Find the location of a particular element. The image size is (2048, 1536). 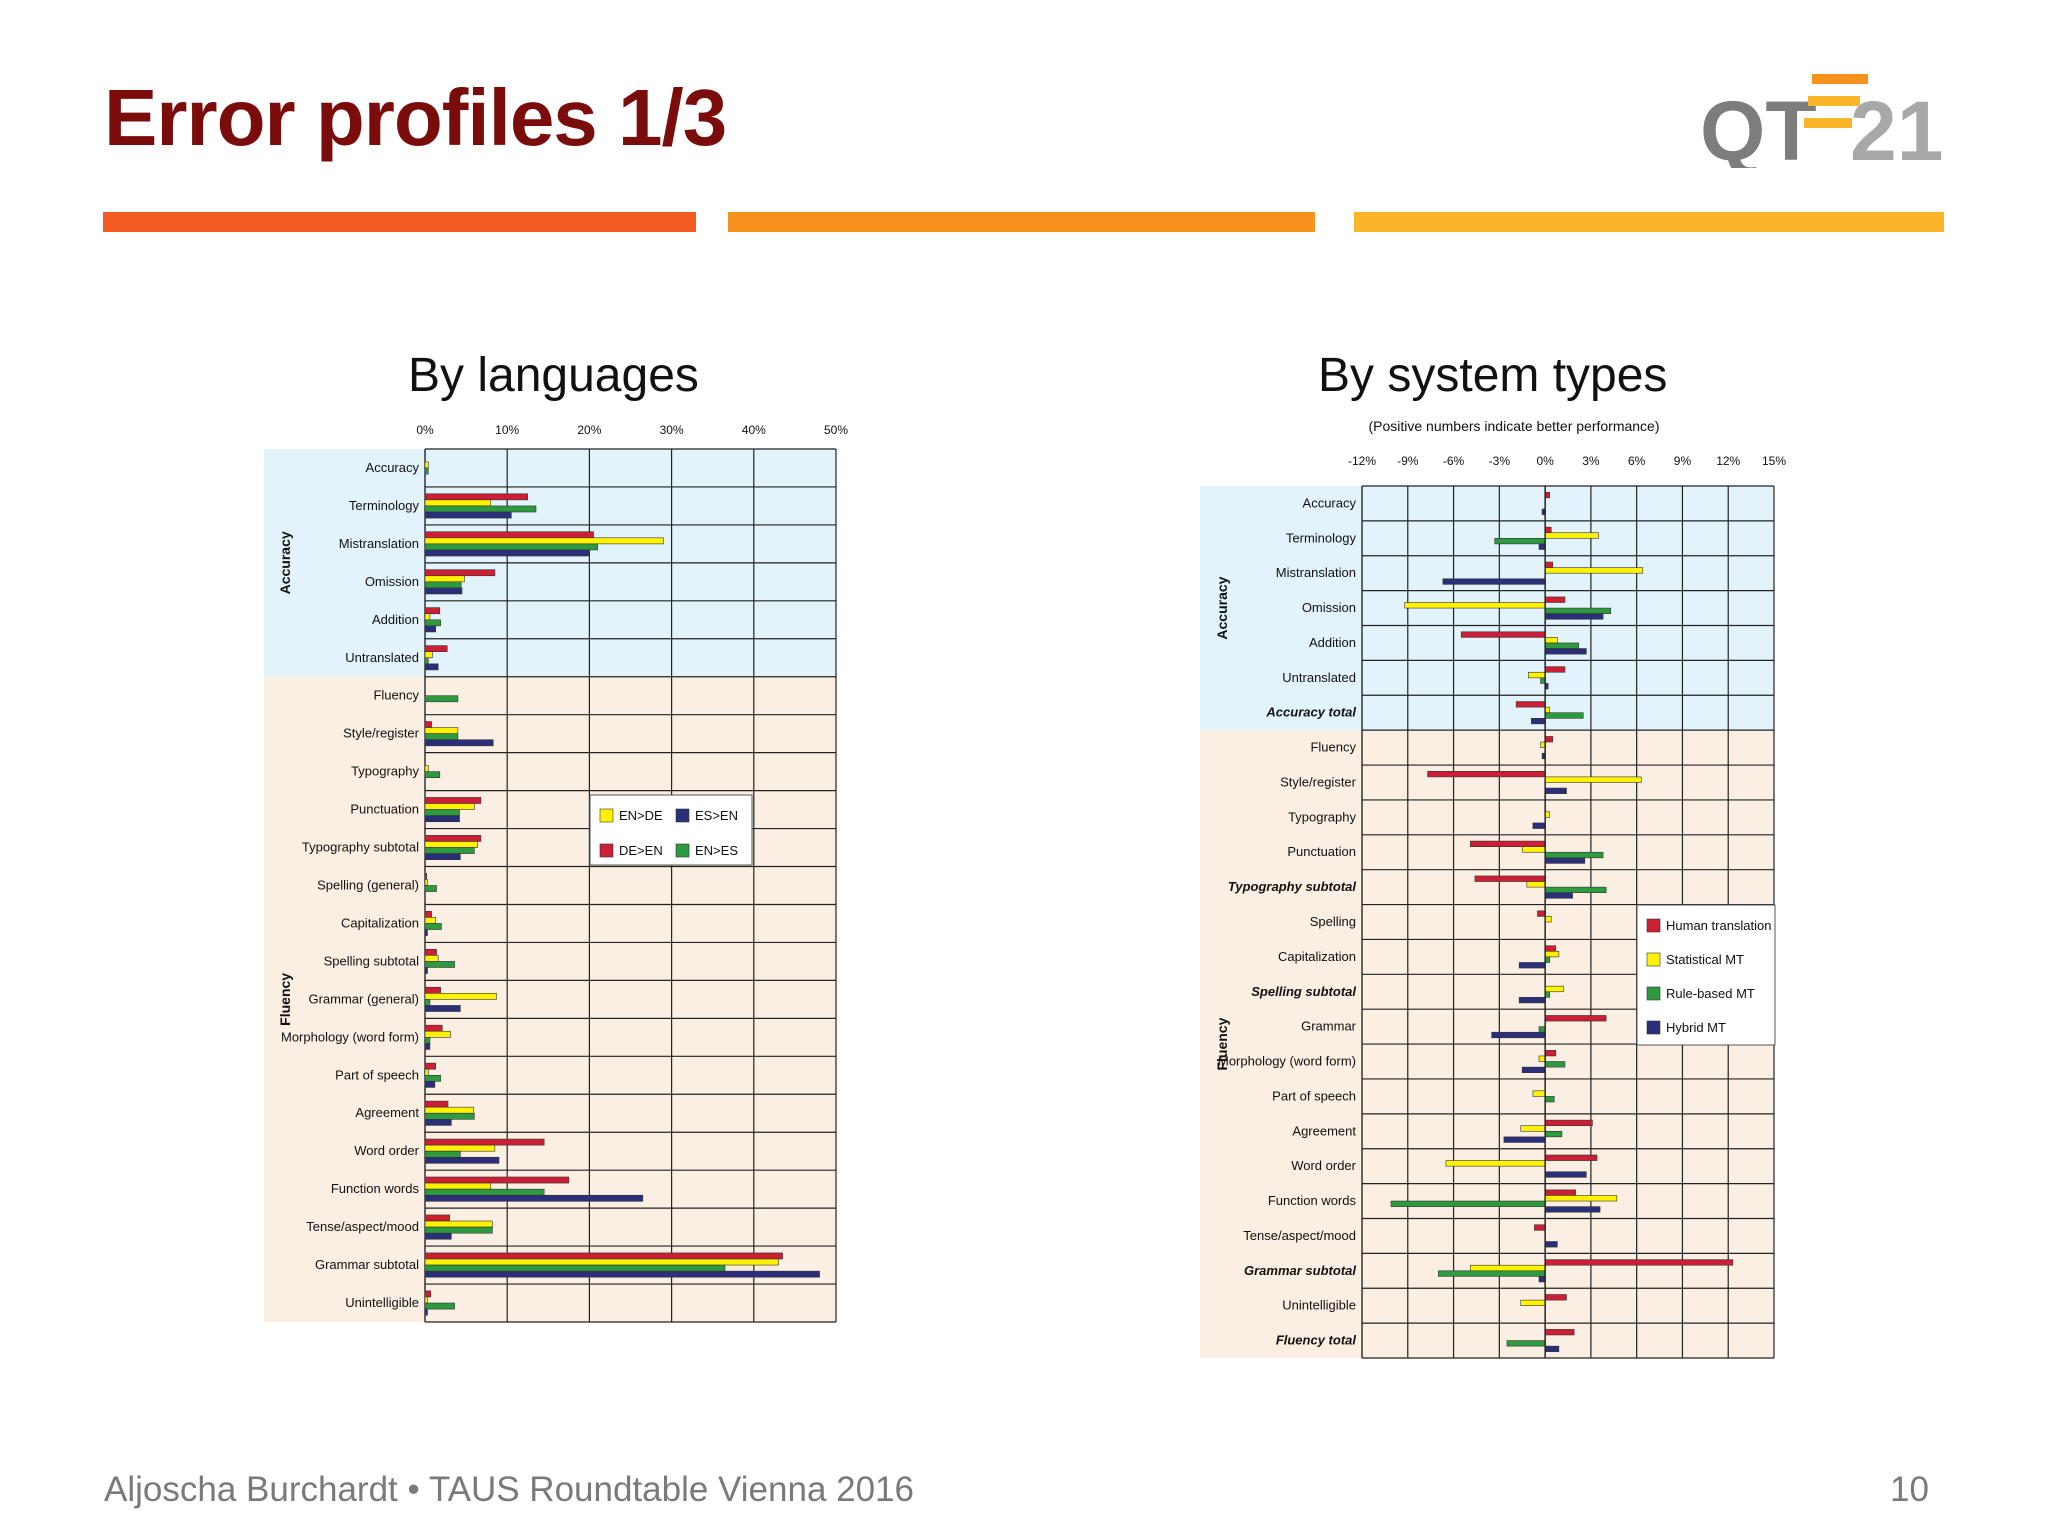

category-label-function-words: Function words is located at coordinates (375, 1188).